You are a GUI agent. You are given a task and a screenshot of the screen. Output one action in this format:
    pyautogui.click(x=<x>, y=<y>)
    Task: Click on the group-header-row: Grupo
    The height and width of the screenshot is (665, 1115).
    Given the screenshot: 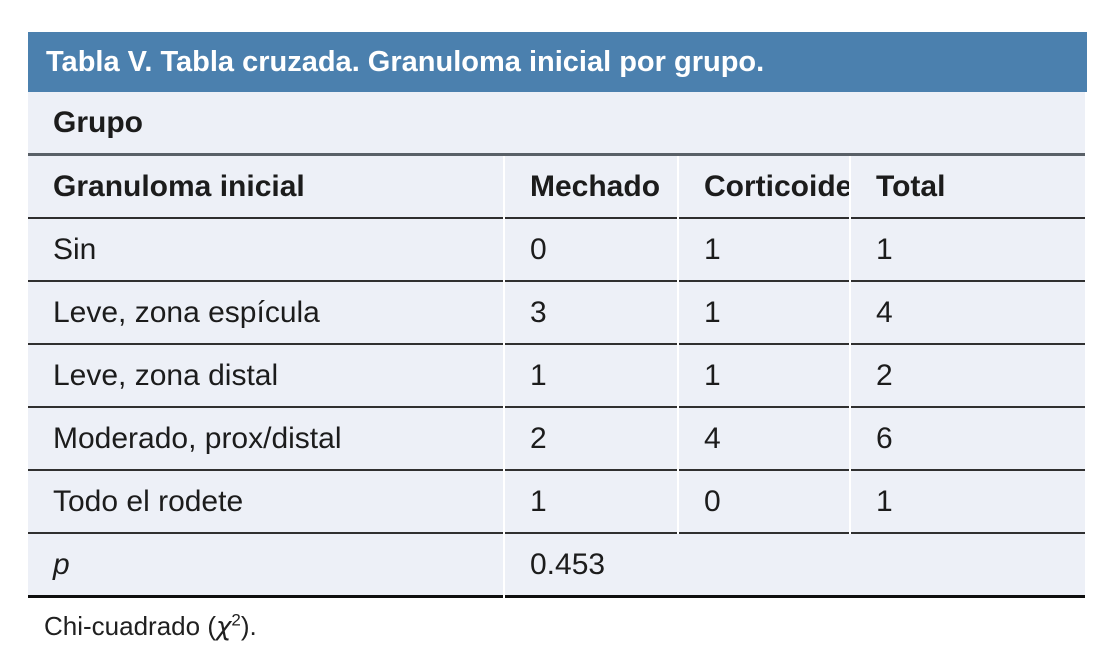 What is the action you would take?
    pyautogui.click(x=556, y=124)
    